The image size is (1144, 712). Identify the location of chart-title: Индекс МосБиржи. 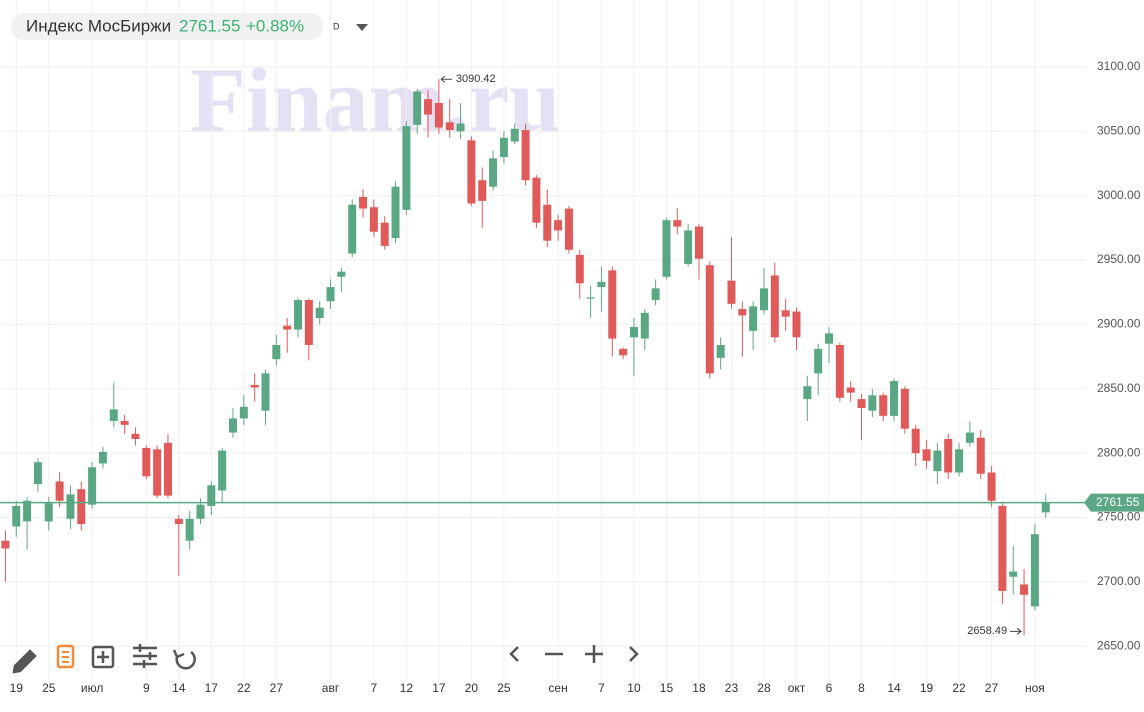
(98, 25).